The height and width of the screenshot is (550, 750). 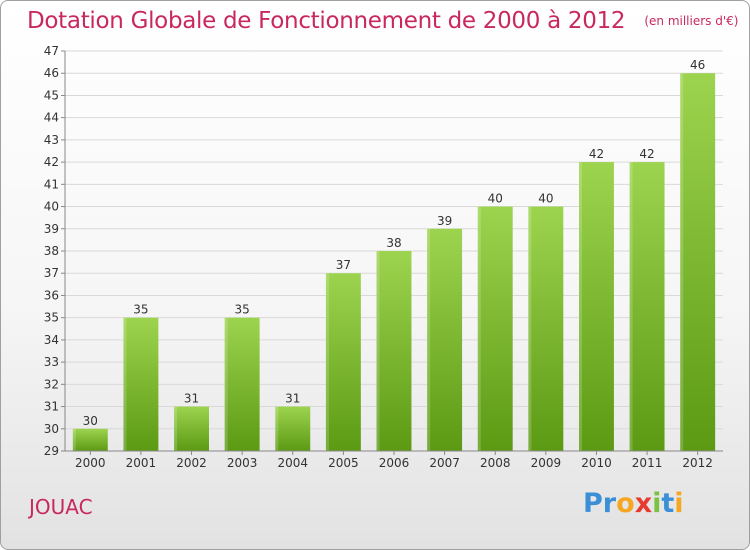 What do you see at coordinates (643, 503) in the screenshot?
I see `logo-letter: x` at bounding box center [643, 503].